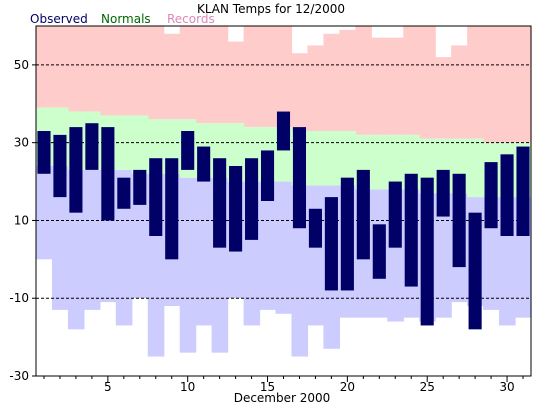  Describe the element at coordinates (19, 376) in the screenshot. I see `y-tick-label: -30` at that location.